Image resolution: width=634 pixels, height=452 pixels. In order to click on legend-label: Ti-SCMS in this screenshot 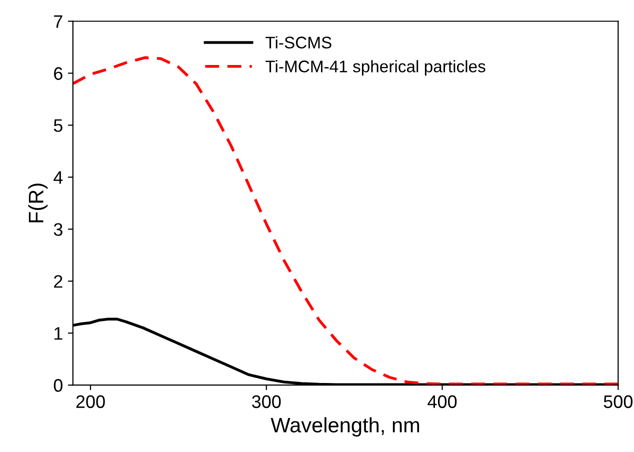, I will do `click(299, 42)`.